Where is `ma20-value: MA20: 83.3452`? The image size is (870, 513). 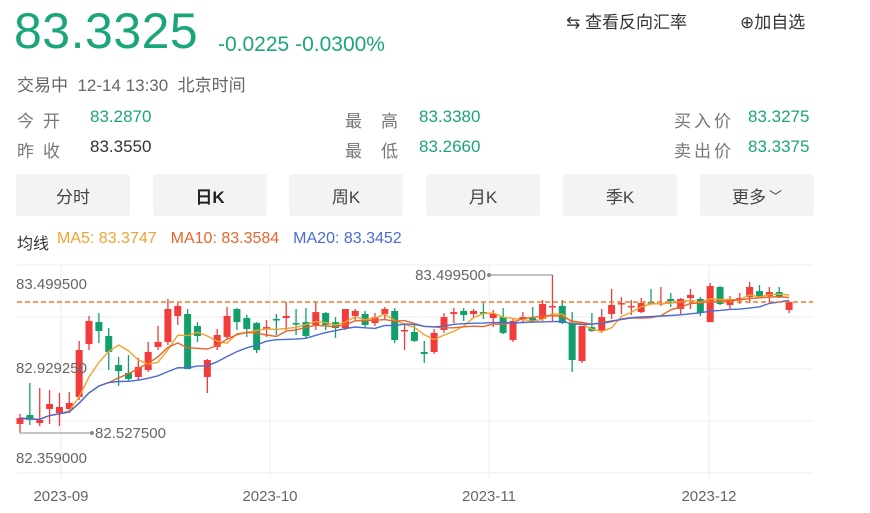
ma20-value: MA20: 83.3452 is located at coordinates (347, 238).